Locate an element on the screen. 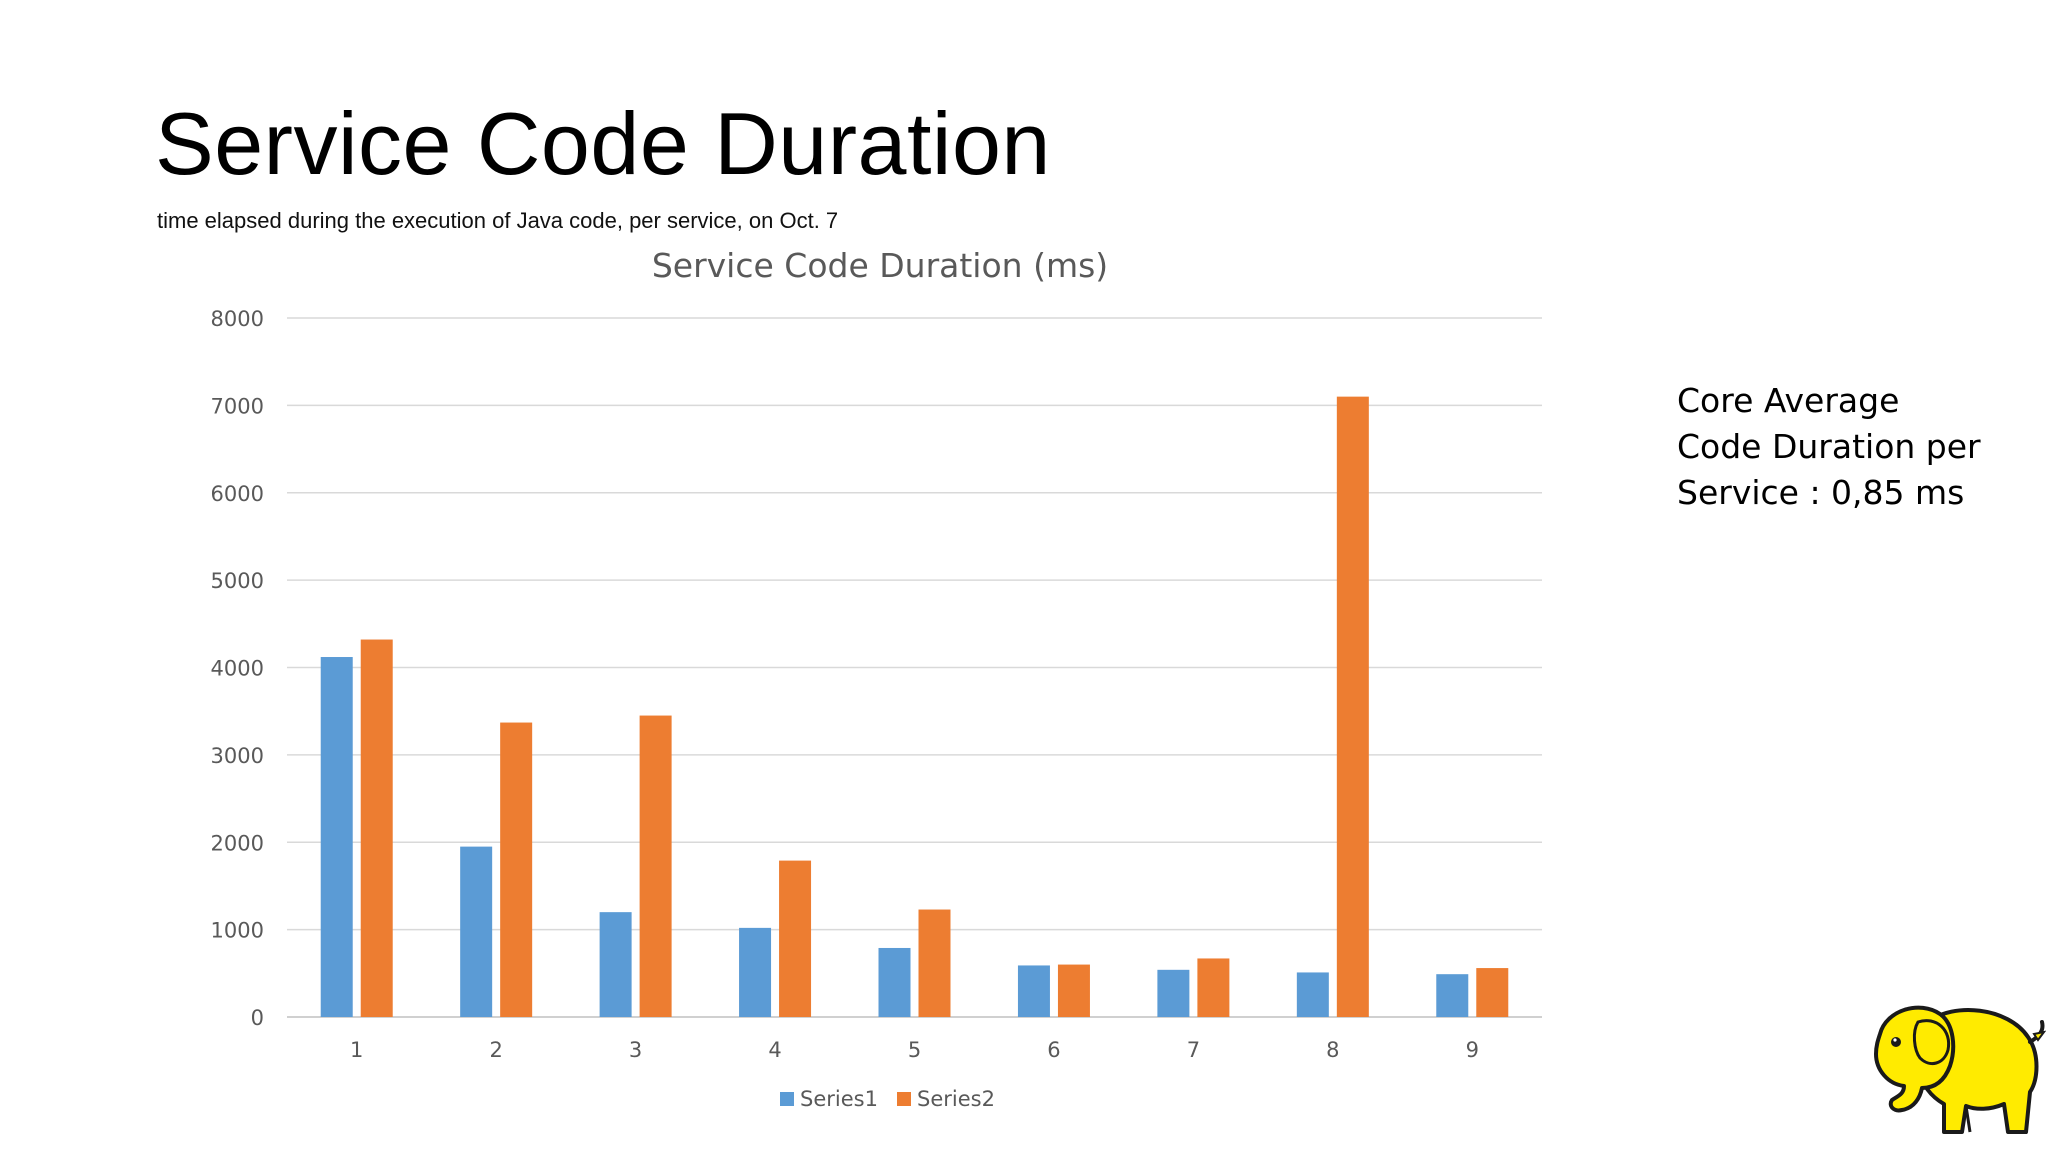 This screenshot has width=2048, height=1152. legend-label: Series2 is located at coordinates (956, 1099).